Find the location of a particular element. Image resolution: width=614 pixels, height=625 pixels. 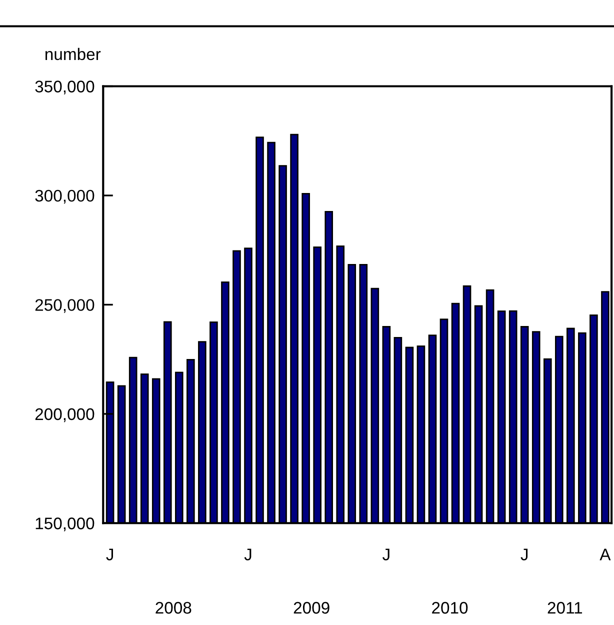

text: 2008 is located at coordinates (174, 608).